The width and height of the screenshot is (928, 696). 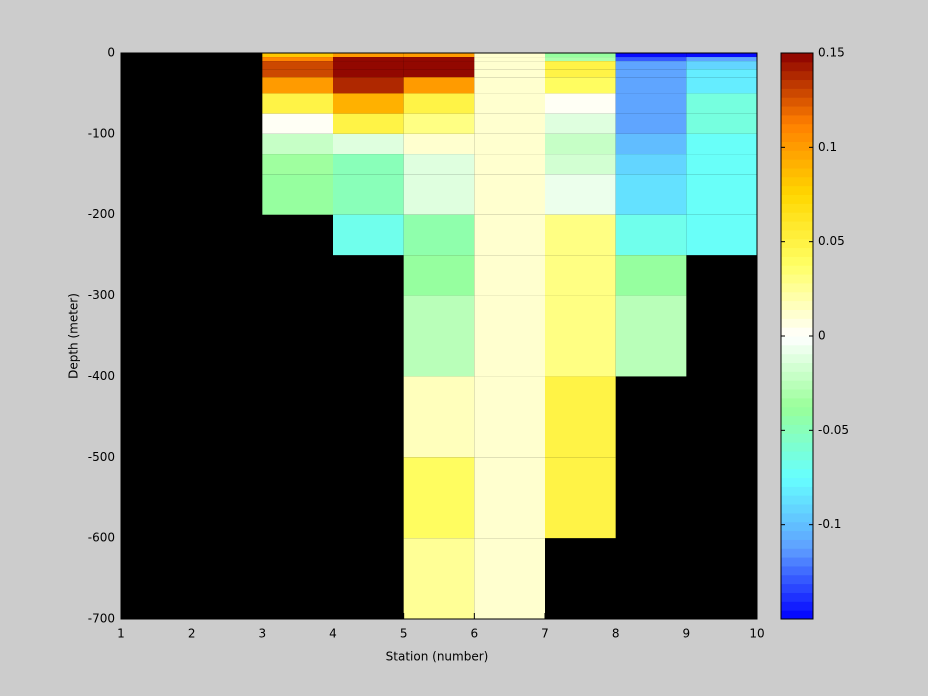 I want to click on y-tick-label: -100, so click(x=101, y=133).